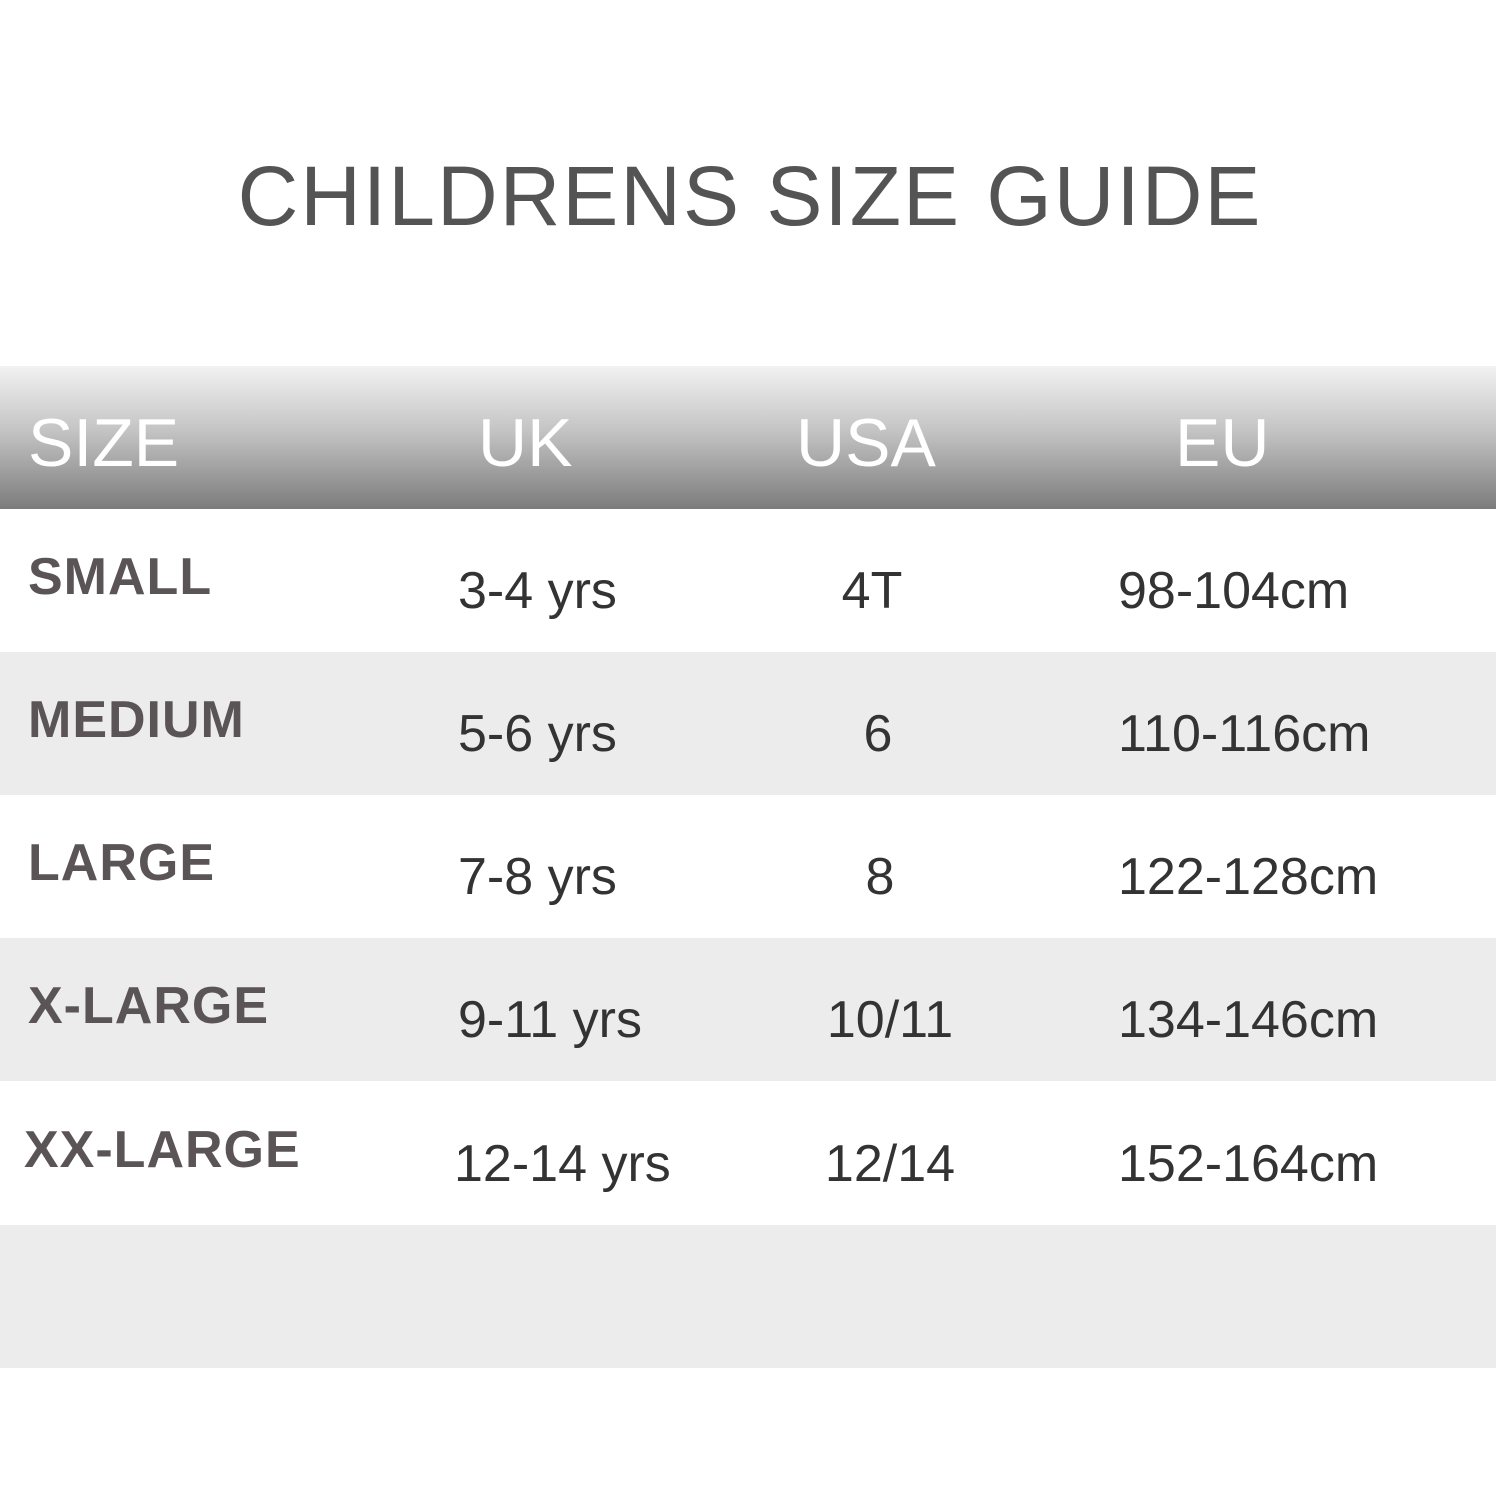 This screenshot has width=1500, height=1500. I want to click on uk-cell: 3-4 yrs, so click(537, 591).